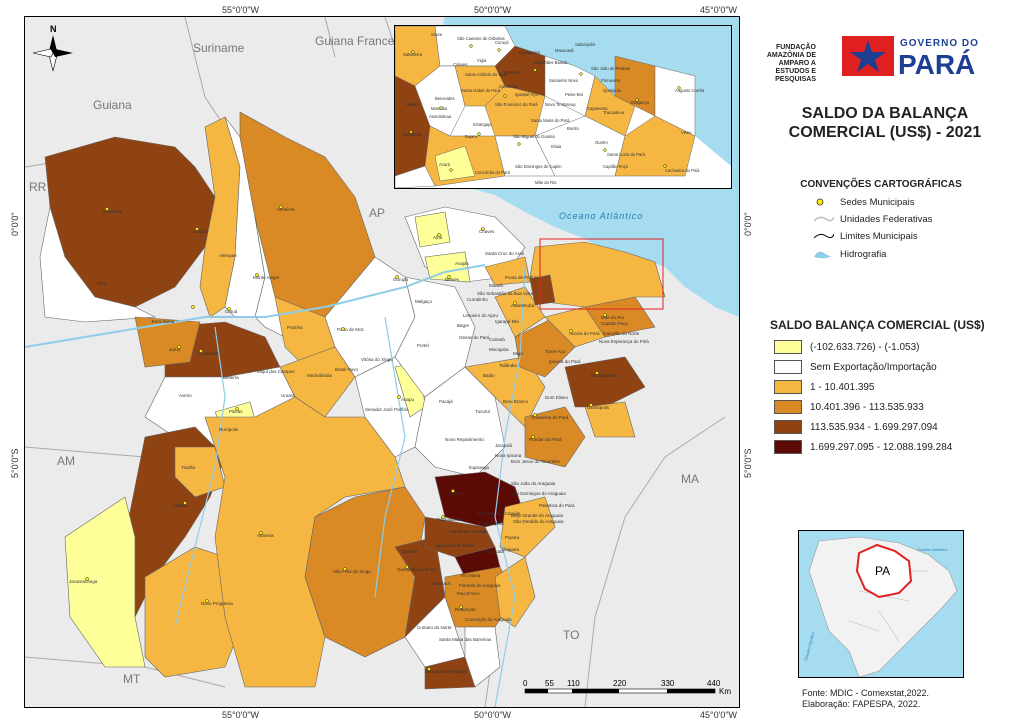 This screenshot has width=1024, height=724. Describe the element at coordinates (865, 236) in the screenshot. I see `conv-limites: Limites Municipais` at that location.